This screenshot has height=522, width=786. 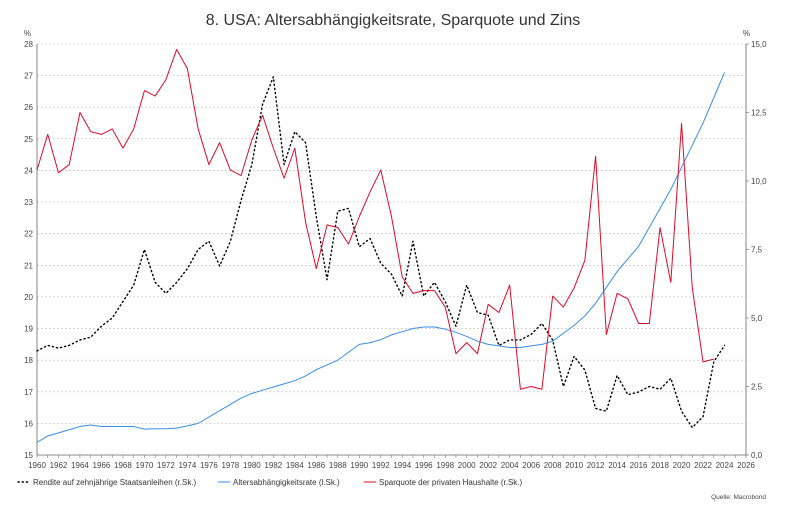 What do you see at coordinates (759, 113) in the screenshot?
I see `right-axis-tick-label: 12,5` at bounding box center [759, 113].